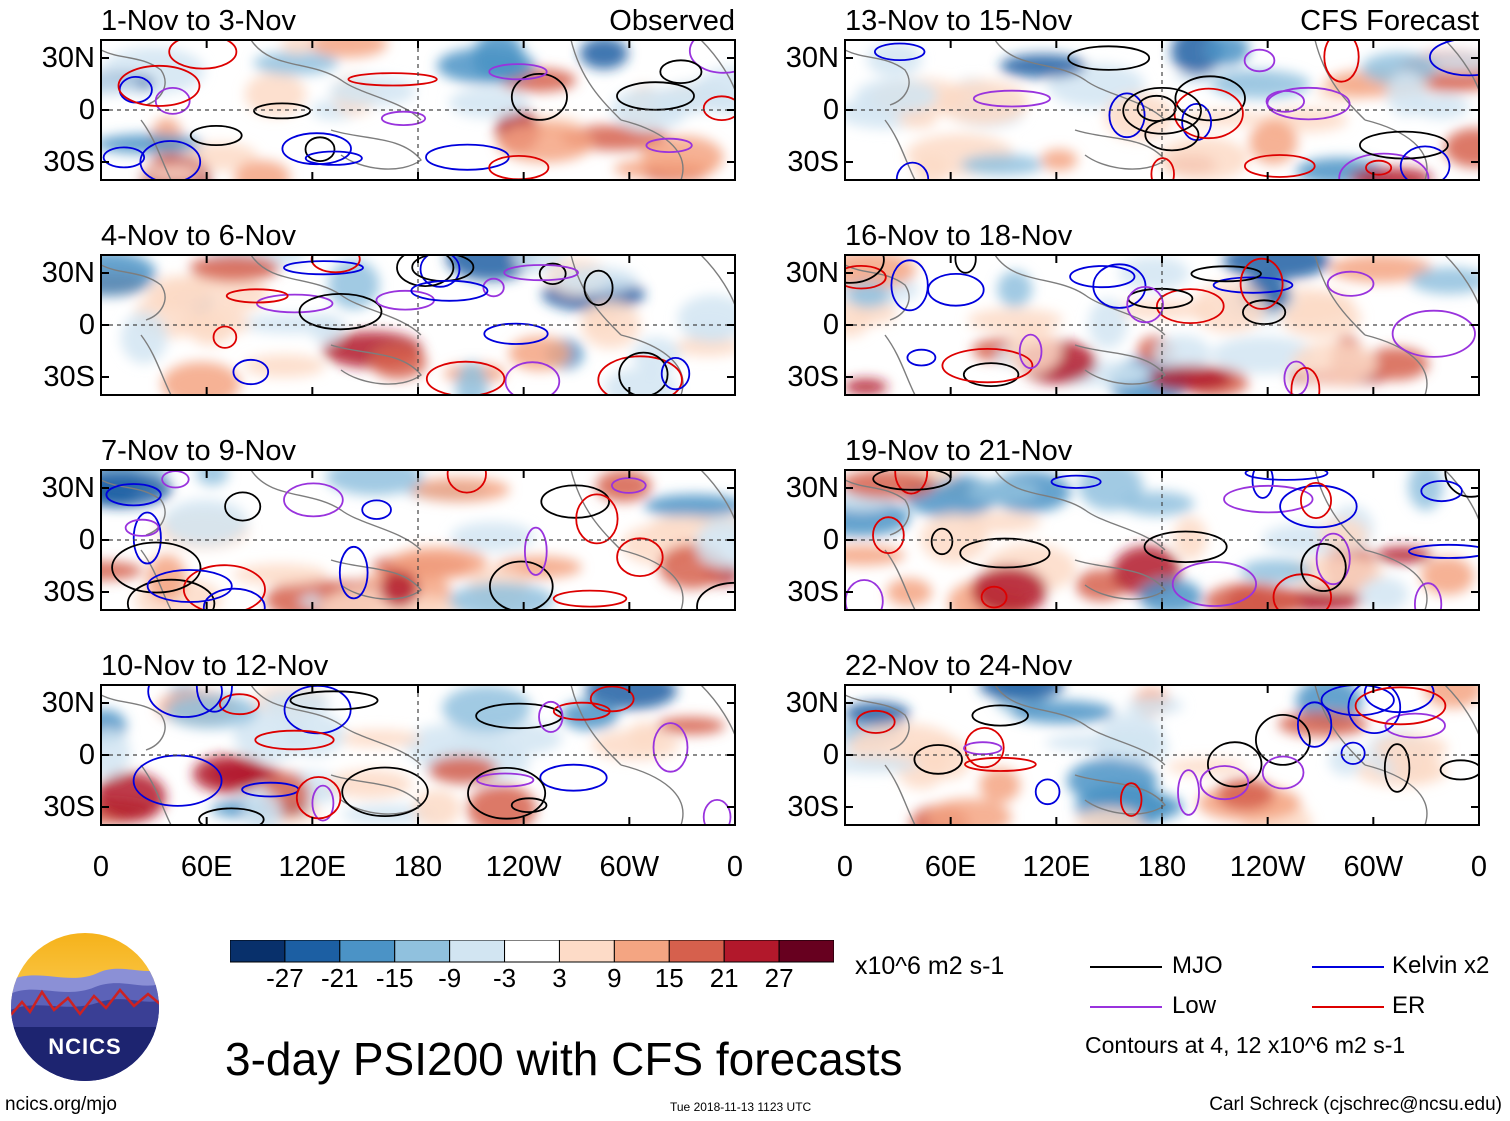 Image resolution: width=1510 pixels, height=1121 pixels. Describe the element at coordinates (1197, 965) in the screenshot. I see `legend-label: MJO` at that location.